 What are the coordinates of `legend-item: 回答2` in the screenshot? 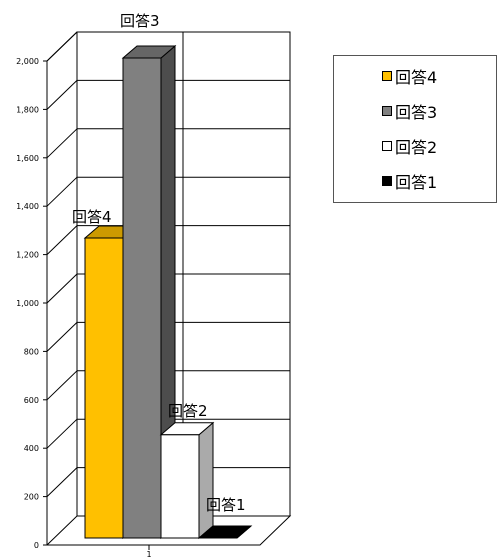 It's located at (409, 146).